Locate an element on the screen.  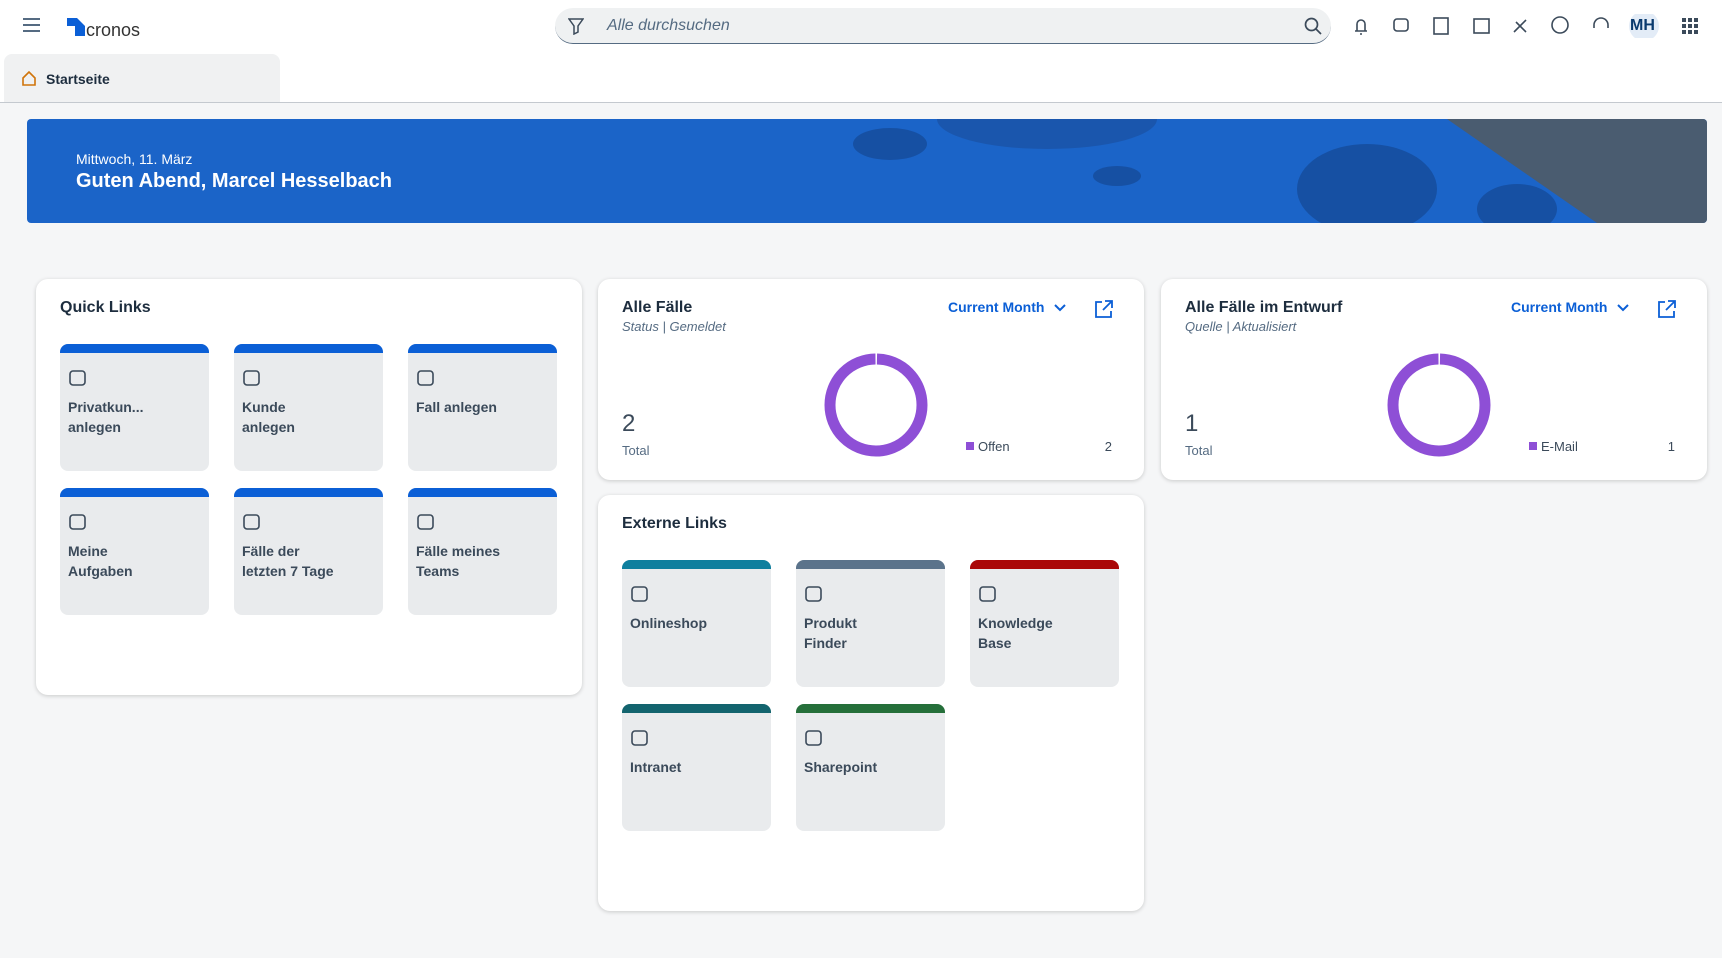
banner-greeting: Guten Abend, Marcel Hesselbach is located at coordinates (234, 181).